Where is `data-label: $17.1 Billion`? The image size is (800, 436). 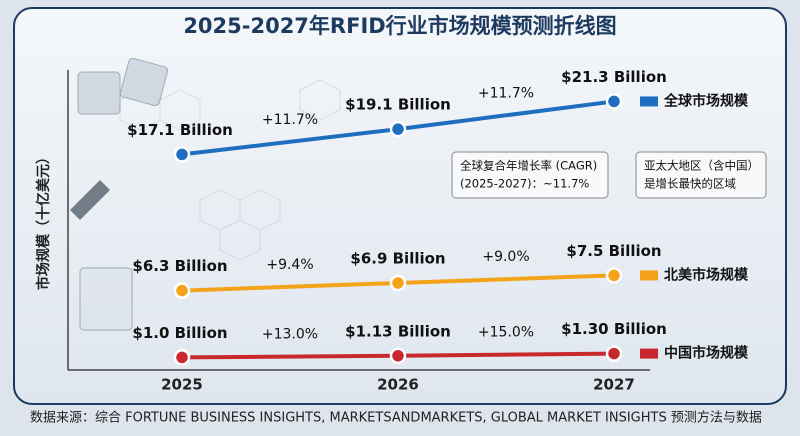 data-label: $17.1 Billion is located at coordinates (180, 130).